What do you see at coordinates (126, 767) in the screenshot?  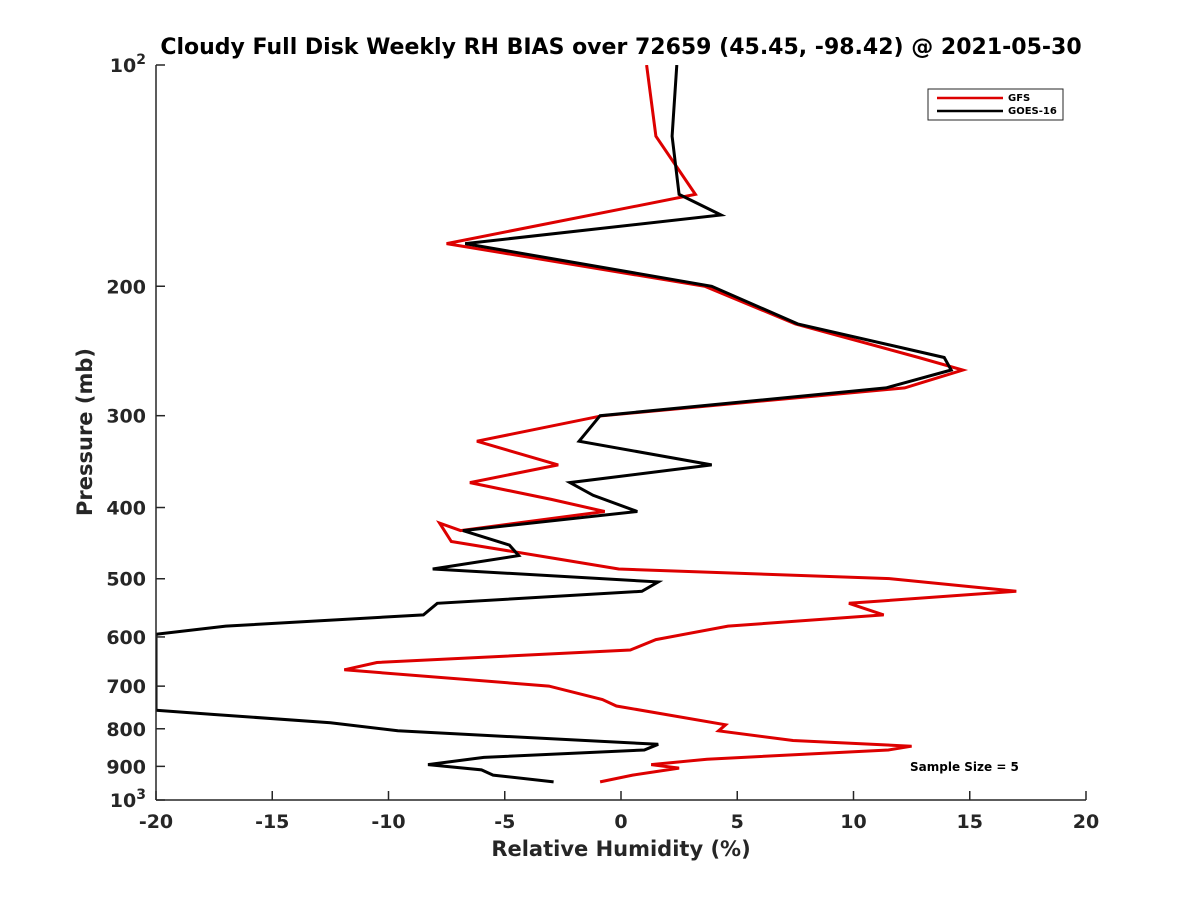 I see `y-tick-label: 900` at bounding box center [126, 767].